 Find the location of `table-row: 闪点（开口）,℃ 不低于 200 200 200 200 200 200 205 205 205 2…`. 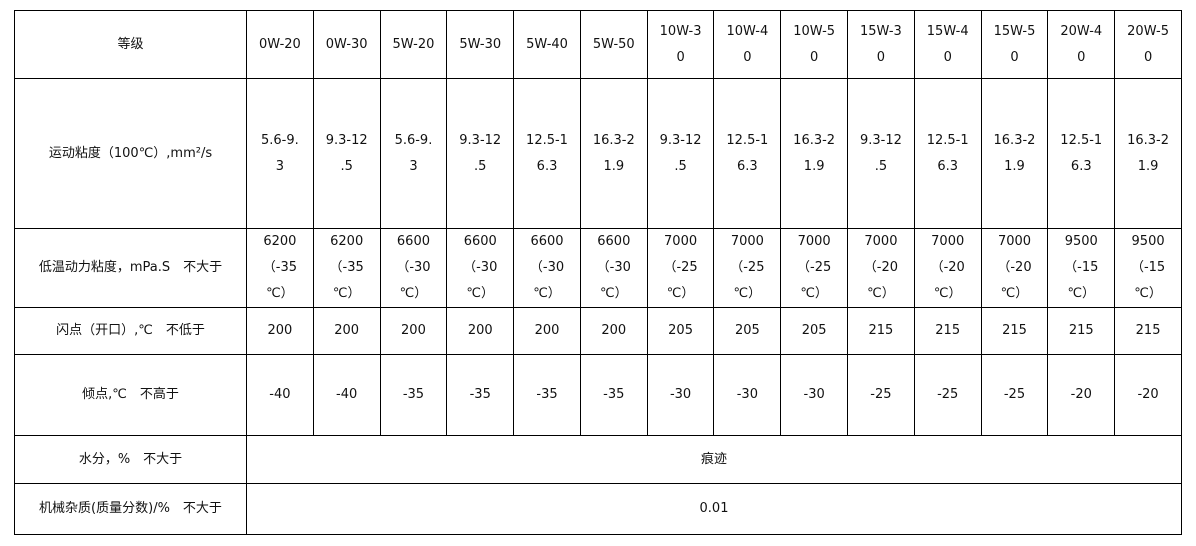

table-row: 闪点（开口）,℃ 不低于 200 200 200 200 200 200 205 205 205 2… is located at coordinates (598, 331).